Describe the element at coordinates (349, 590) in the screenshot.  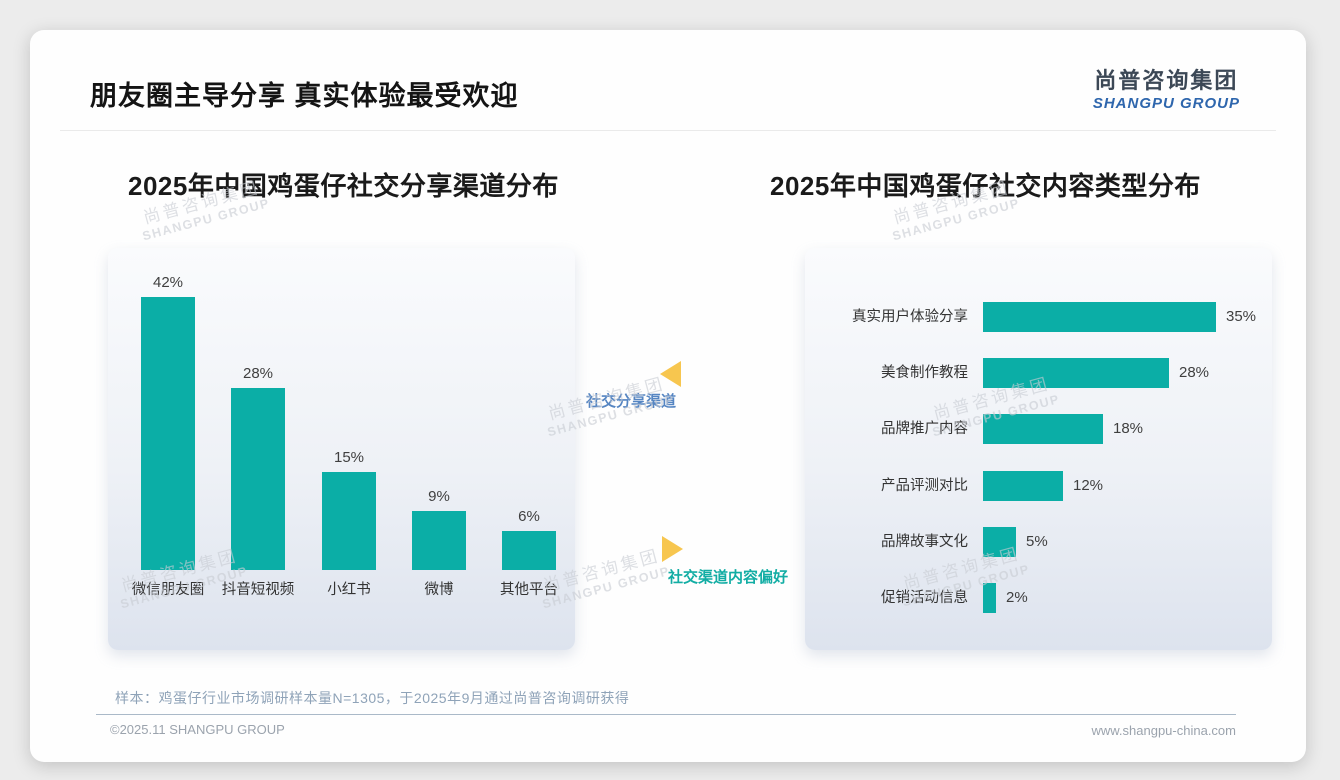
I see `bar-category-label: 小红书` at that location.